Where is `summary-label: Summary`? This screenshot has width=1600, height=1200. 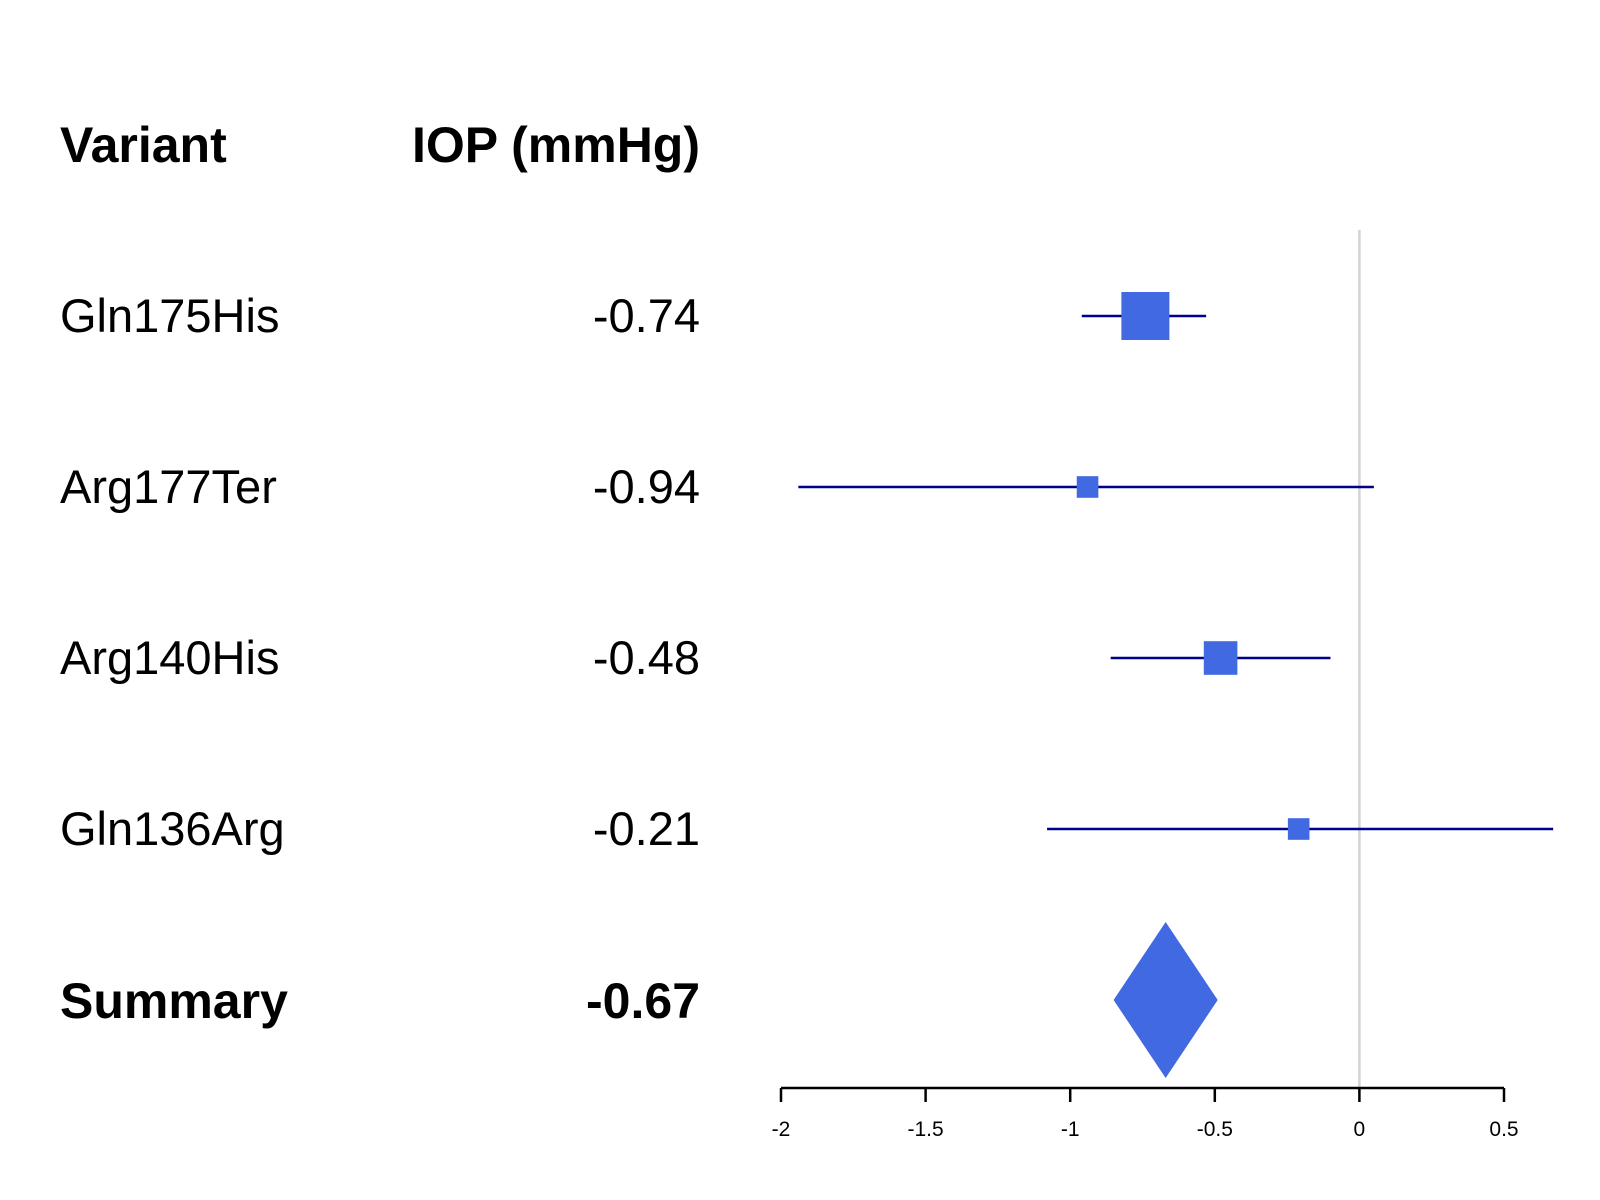 summary-label: Summary is located at coordinates (174, 1001).